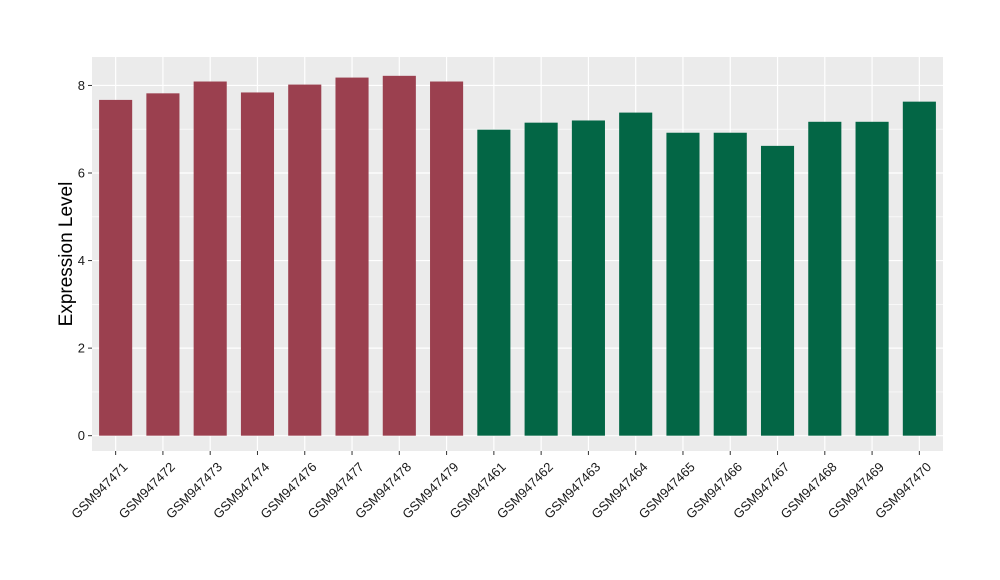  Describe the element at coordinates (81, 435) in the screenshot. I see `y-tick-label: 0` at that location.